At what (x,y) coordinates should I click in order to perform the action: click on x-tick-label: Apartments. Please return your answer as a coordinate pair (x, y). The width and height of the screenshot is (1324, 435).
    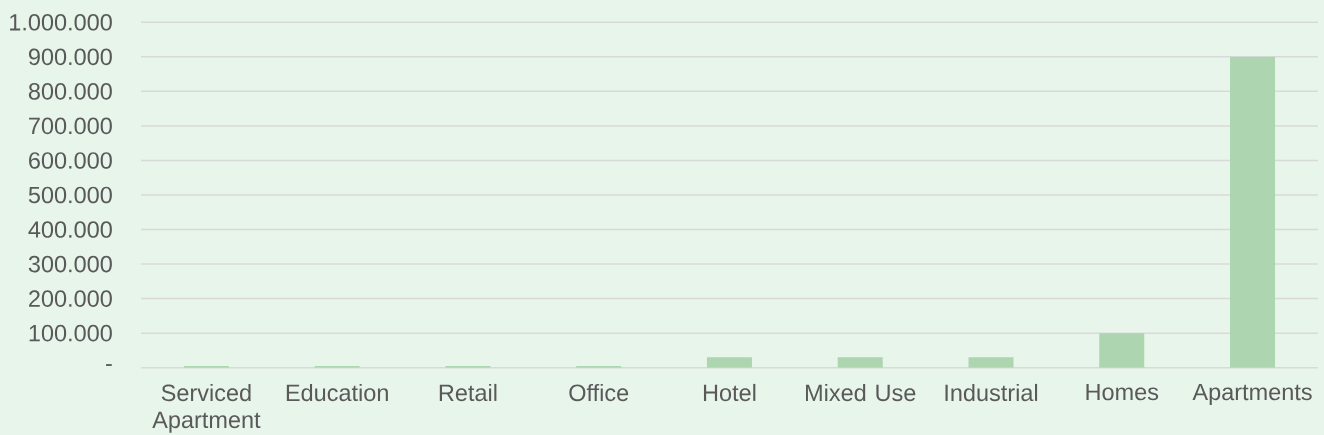
    Looking at the image, I should click on (1252, 394).